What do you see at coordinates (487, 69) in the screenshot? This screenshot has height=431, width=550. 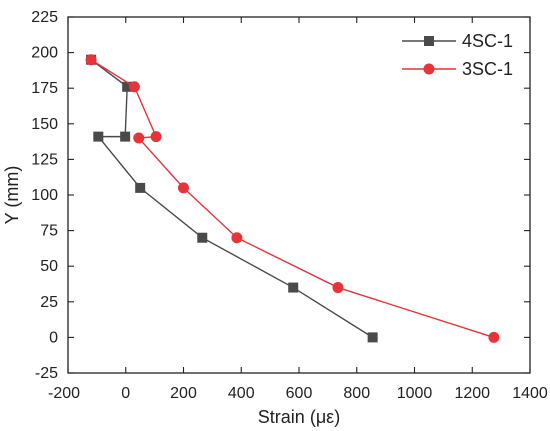 I see `legend-label: 3SC-1` at bounding box center [487, 69].